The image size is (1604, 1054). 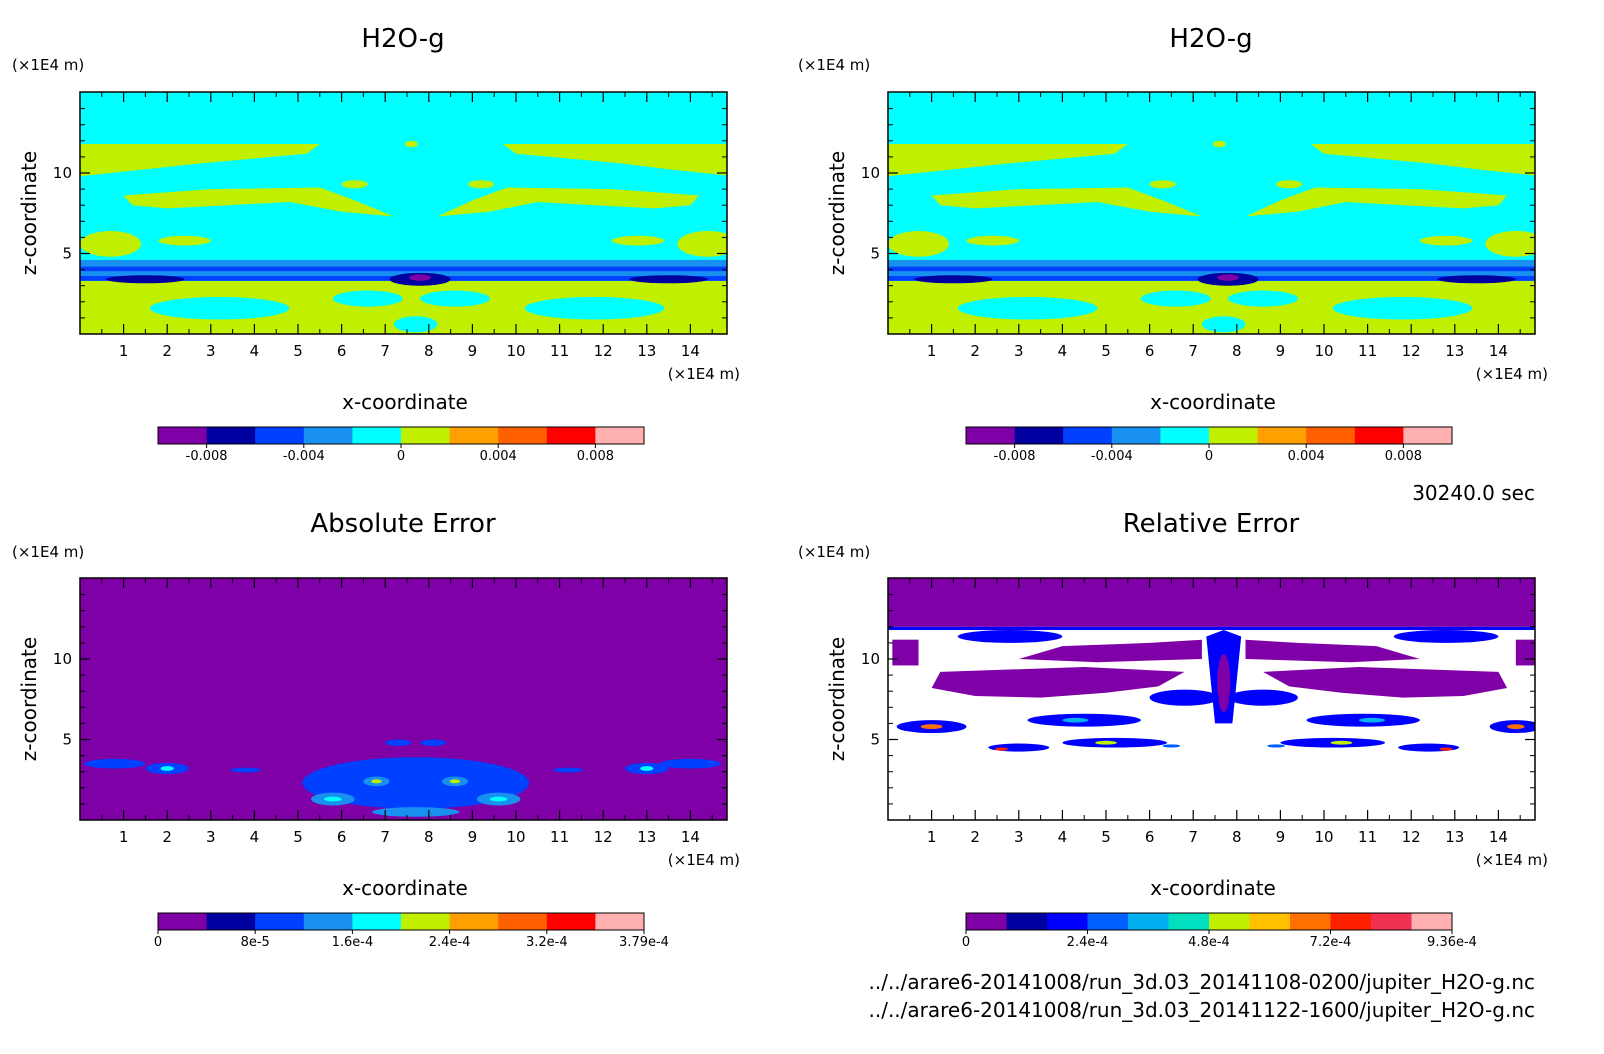 I want to click on x-tick-label: 13, so click(x=646, y=837).